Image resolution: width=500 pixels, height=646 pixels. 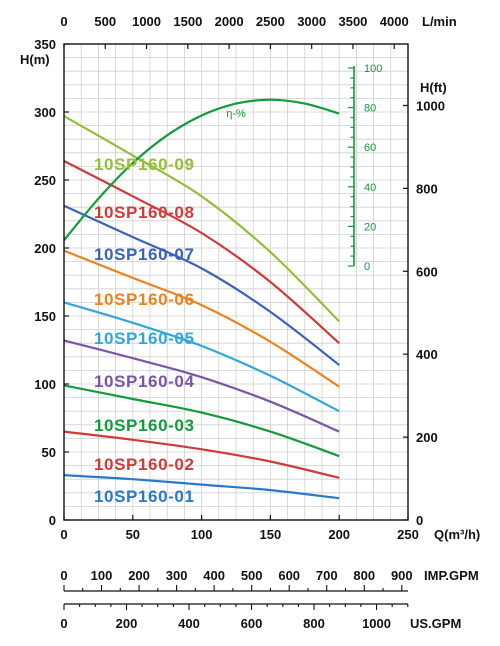 What do you see at coordinates (327, 575) in the screenshot?
I see `imp-gpm-tick-label: 700` at bounding box center [327, 575].